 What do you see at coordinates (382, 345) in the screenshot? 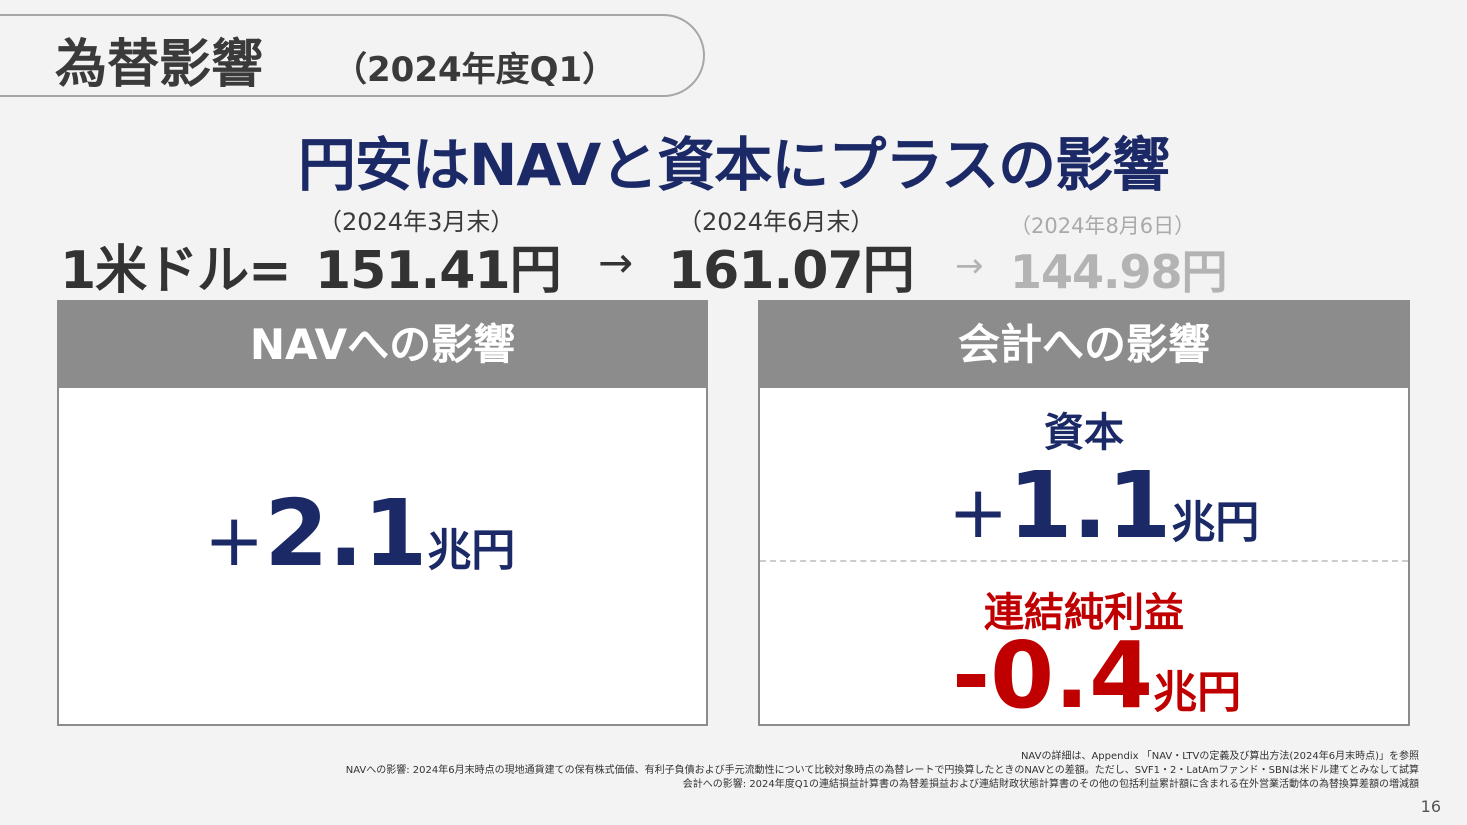
I see `nav-impact-header: NAVへの影響` at bounding box center [382, 345].